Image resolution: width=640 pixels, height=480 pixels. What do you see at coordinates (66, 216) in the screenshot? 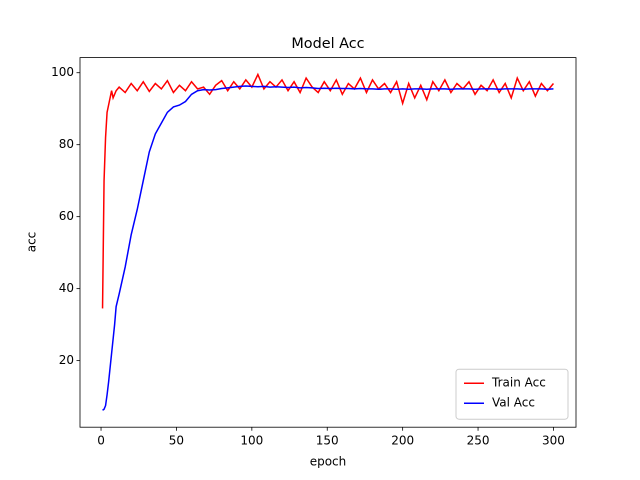
I see `y-tick-label: 60` at bounding box center [66, 216].